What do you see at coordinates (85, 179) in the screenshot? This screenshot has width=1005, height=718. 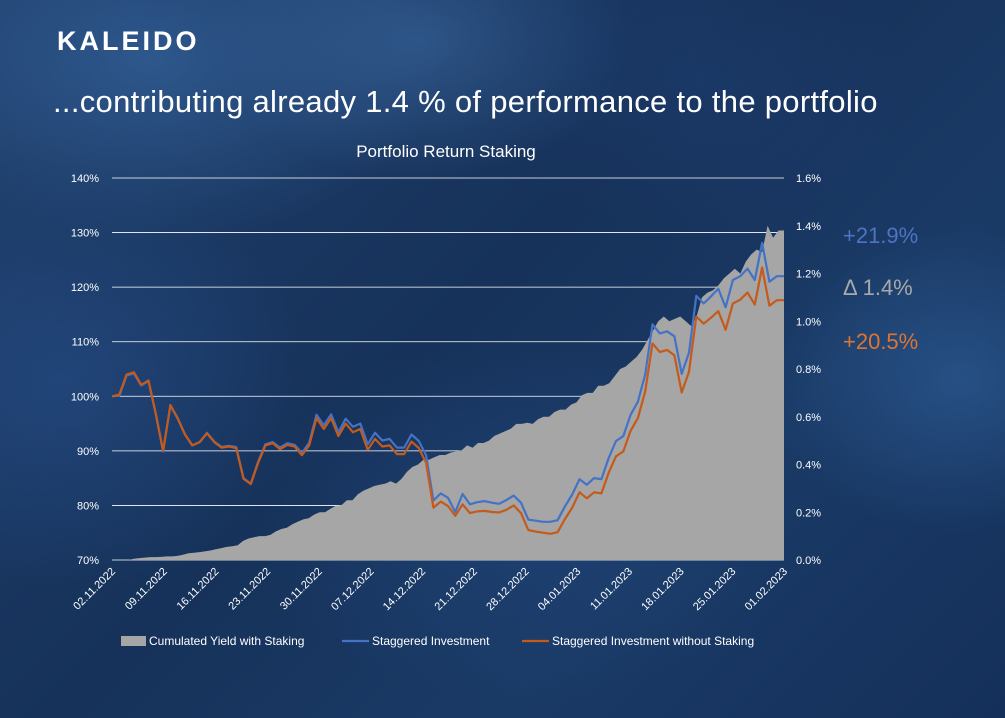 I see `y-left-tick-label: 140%` at bounding box center [85, 179].